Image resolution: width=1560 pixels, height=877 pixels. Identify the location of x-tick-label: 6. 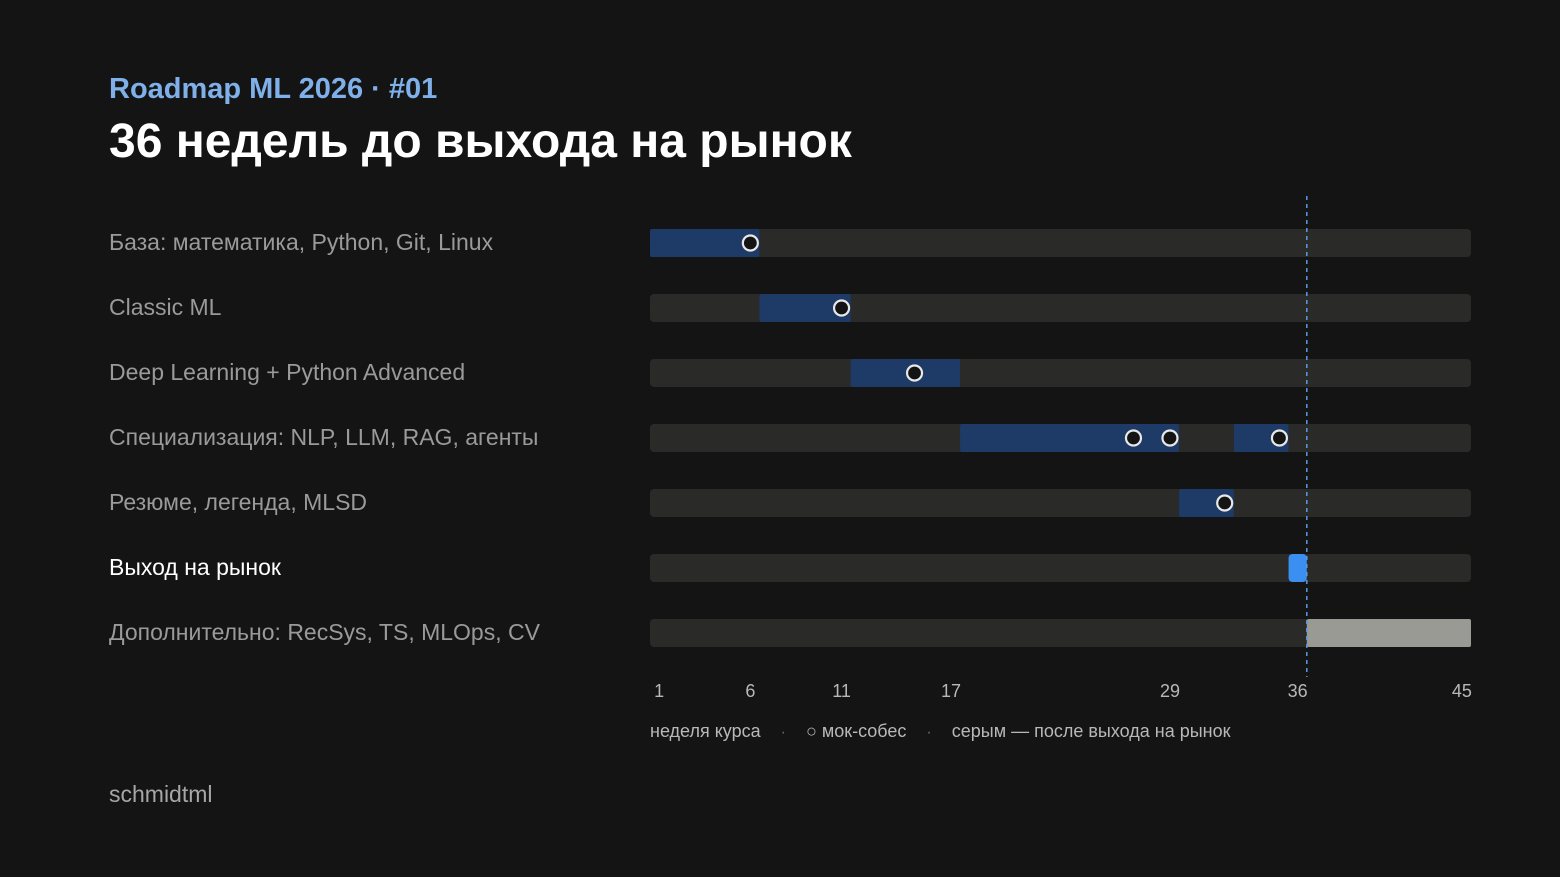
(750, 691).